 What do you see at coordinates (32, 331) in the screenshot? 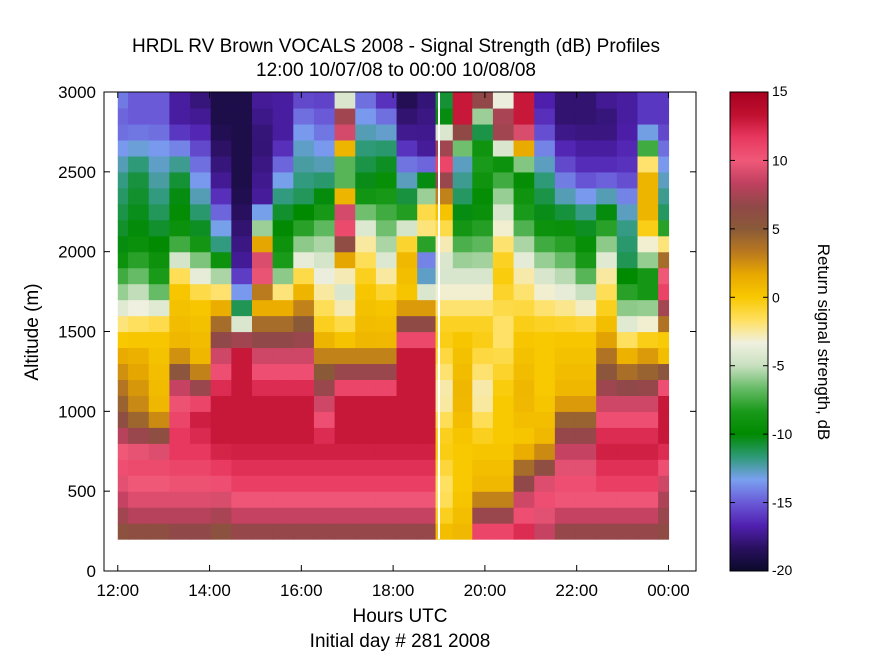
I see `y-axis-label: Altitude (m)` at bounding box center [32, 331].